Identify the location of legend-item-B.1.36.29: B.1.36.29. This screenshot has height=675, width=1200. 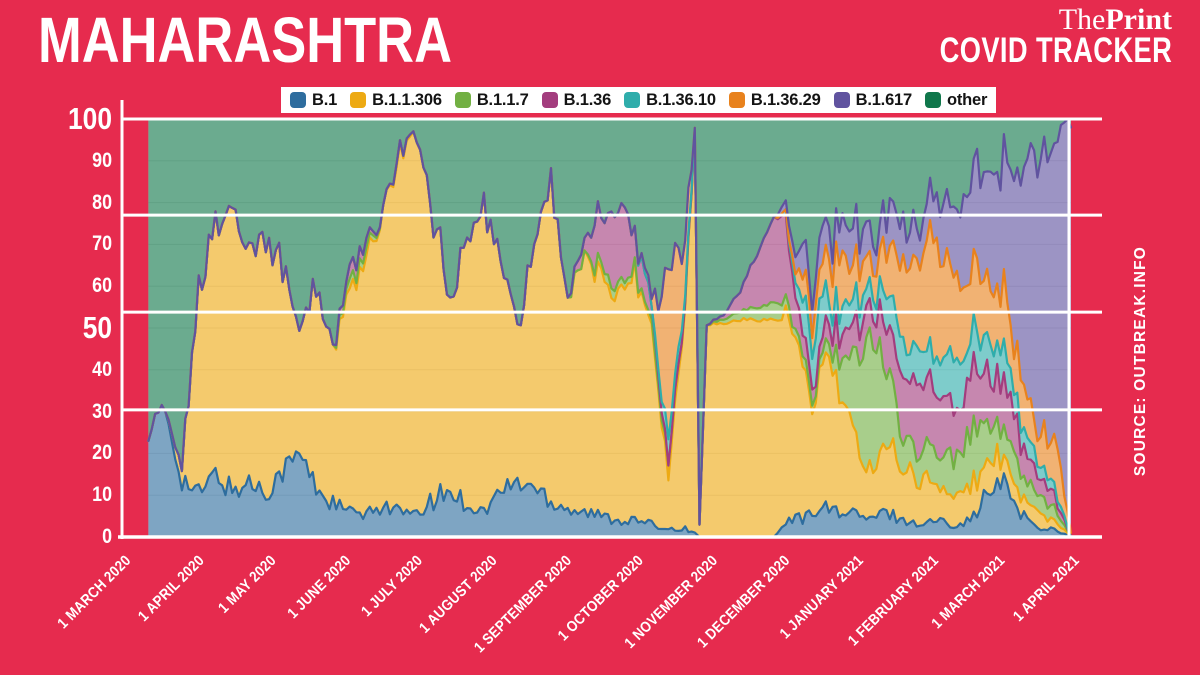
(774, 100).